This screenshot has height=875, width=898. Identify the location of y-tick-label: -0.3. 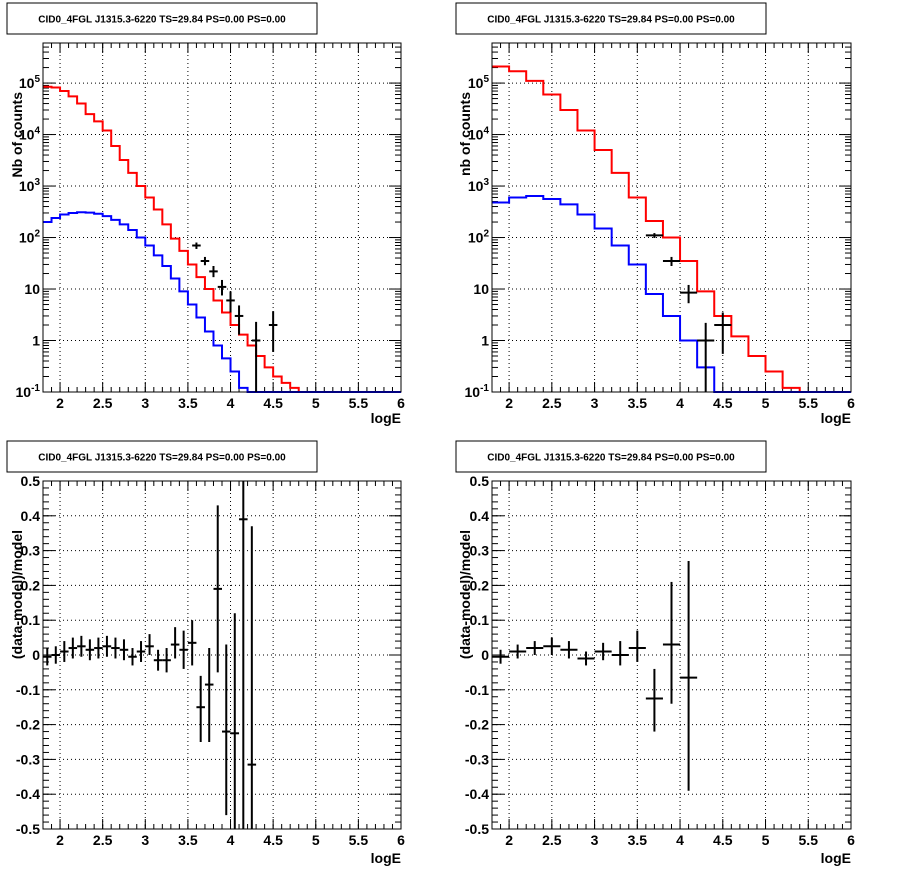
(28, 759).